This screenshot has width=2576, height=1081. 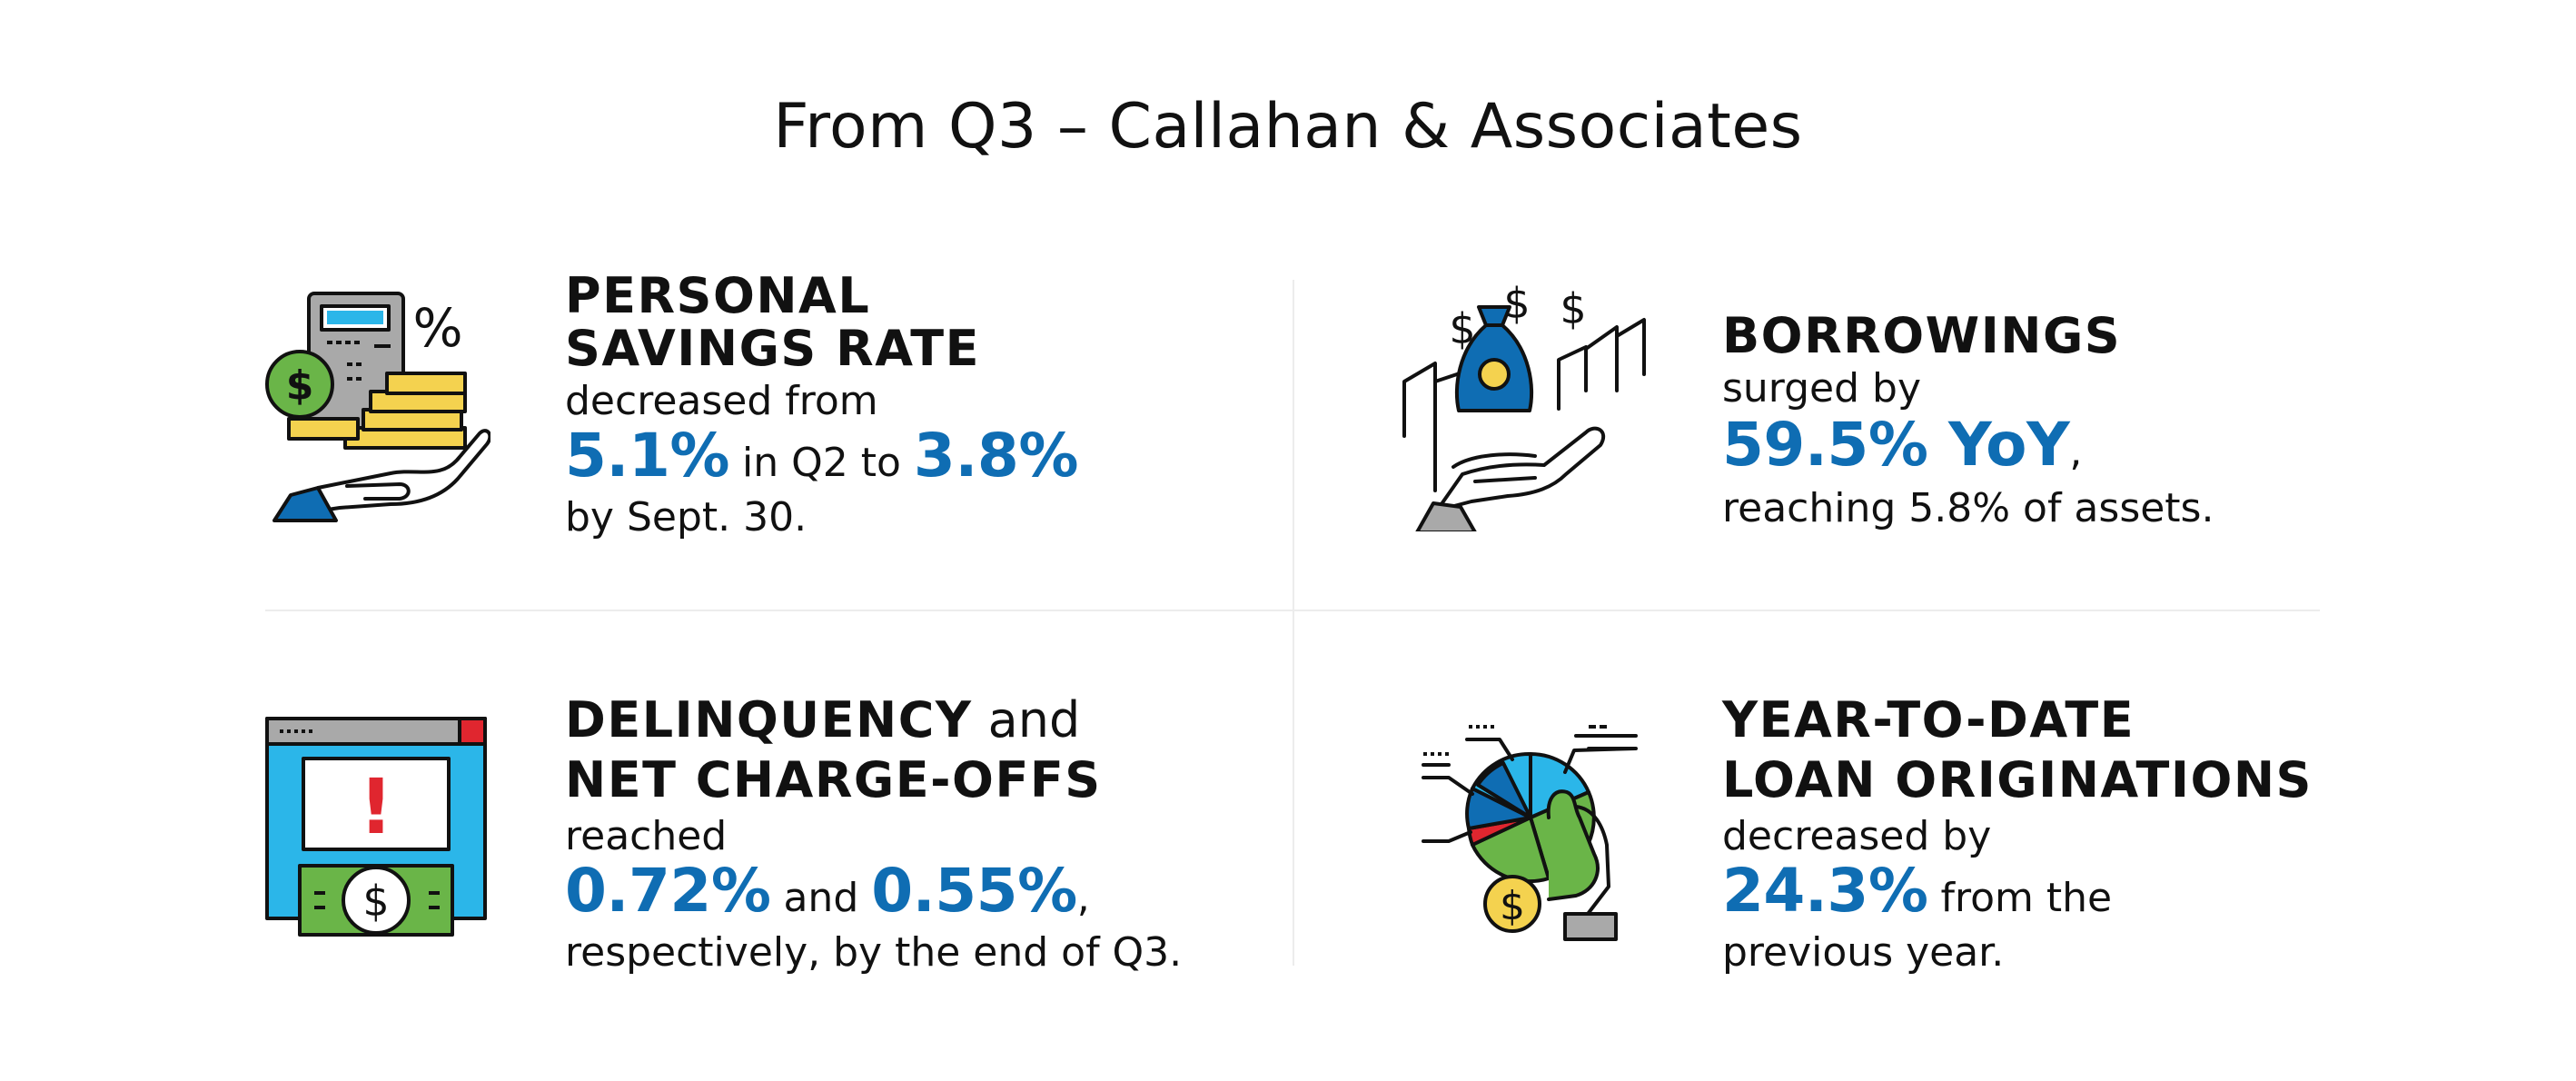 I want to click on loans-text-2: from the, so click(x=2020, y=898).